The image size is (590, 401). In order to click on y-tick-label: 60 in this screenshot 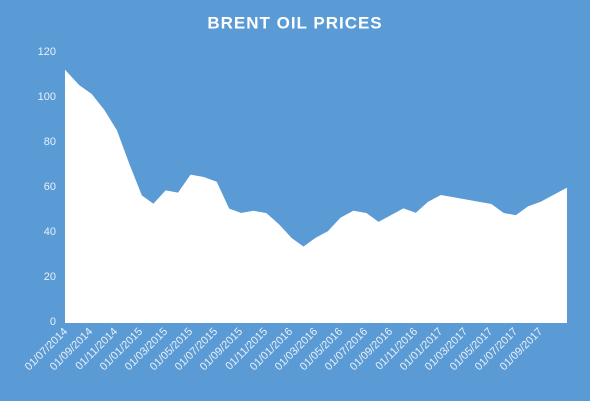, I will do `click(50, 187)`.